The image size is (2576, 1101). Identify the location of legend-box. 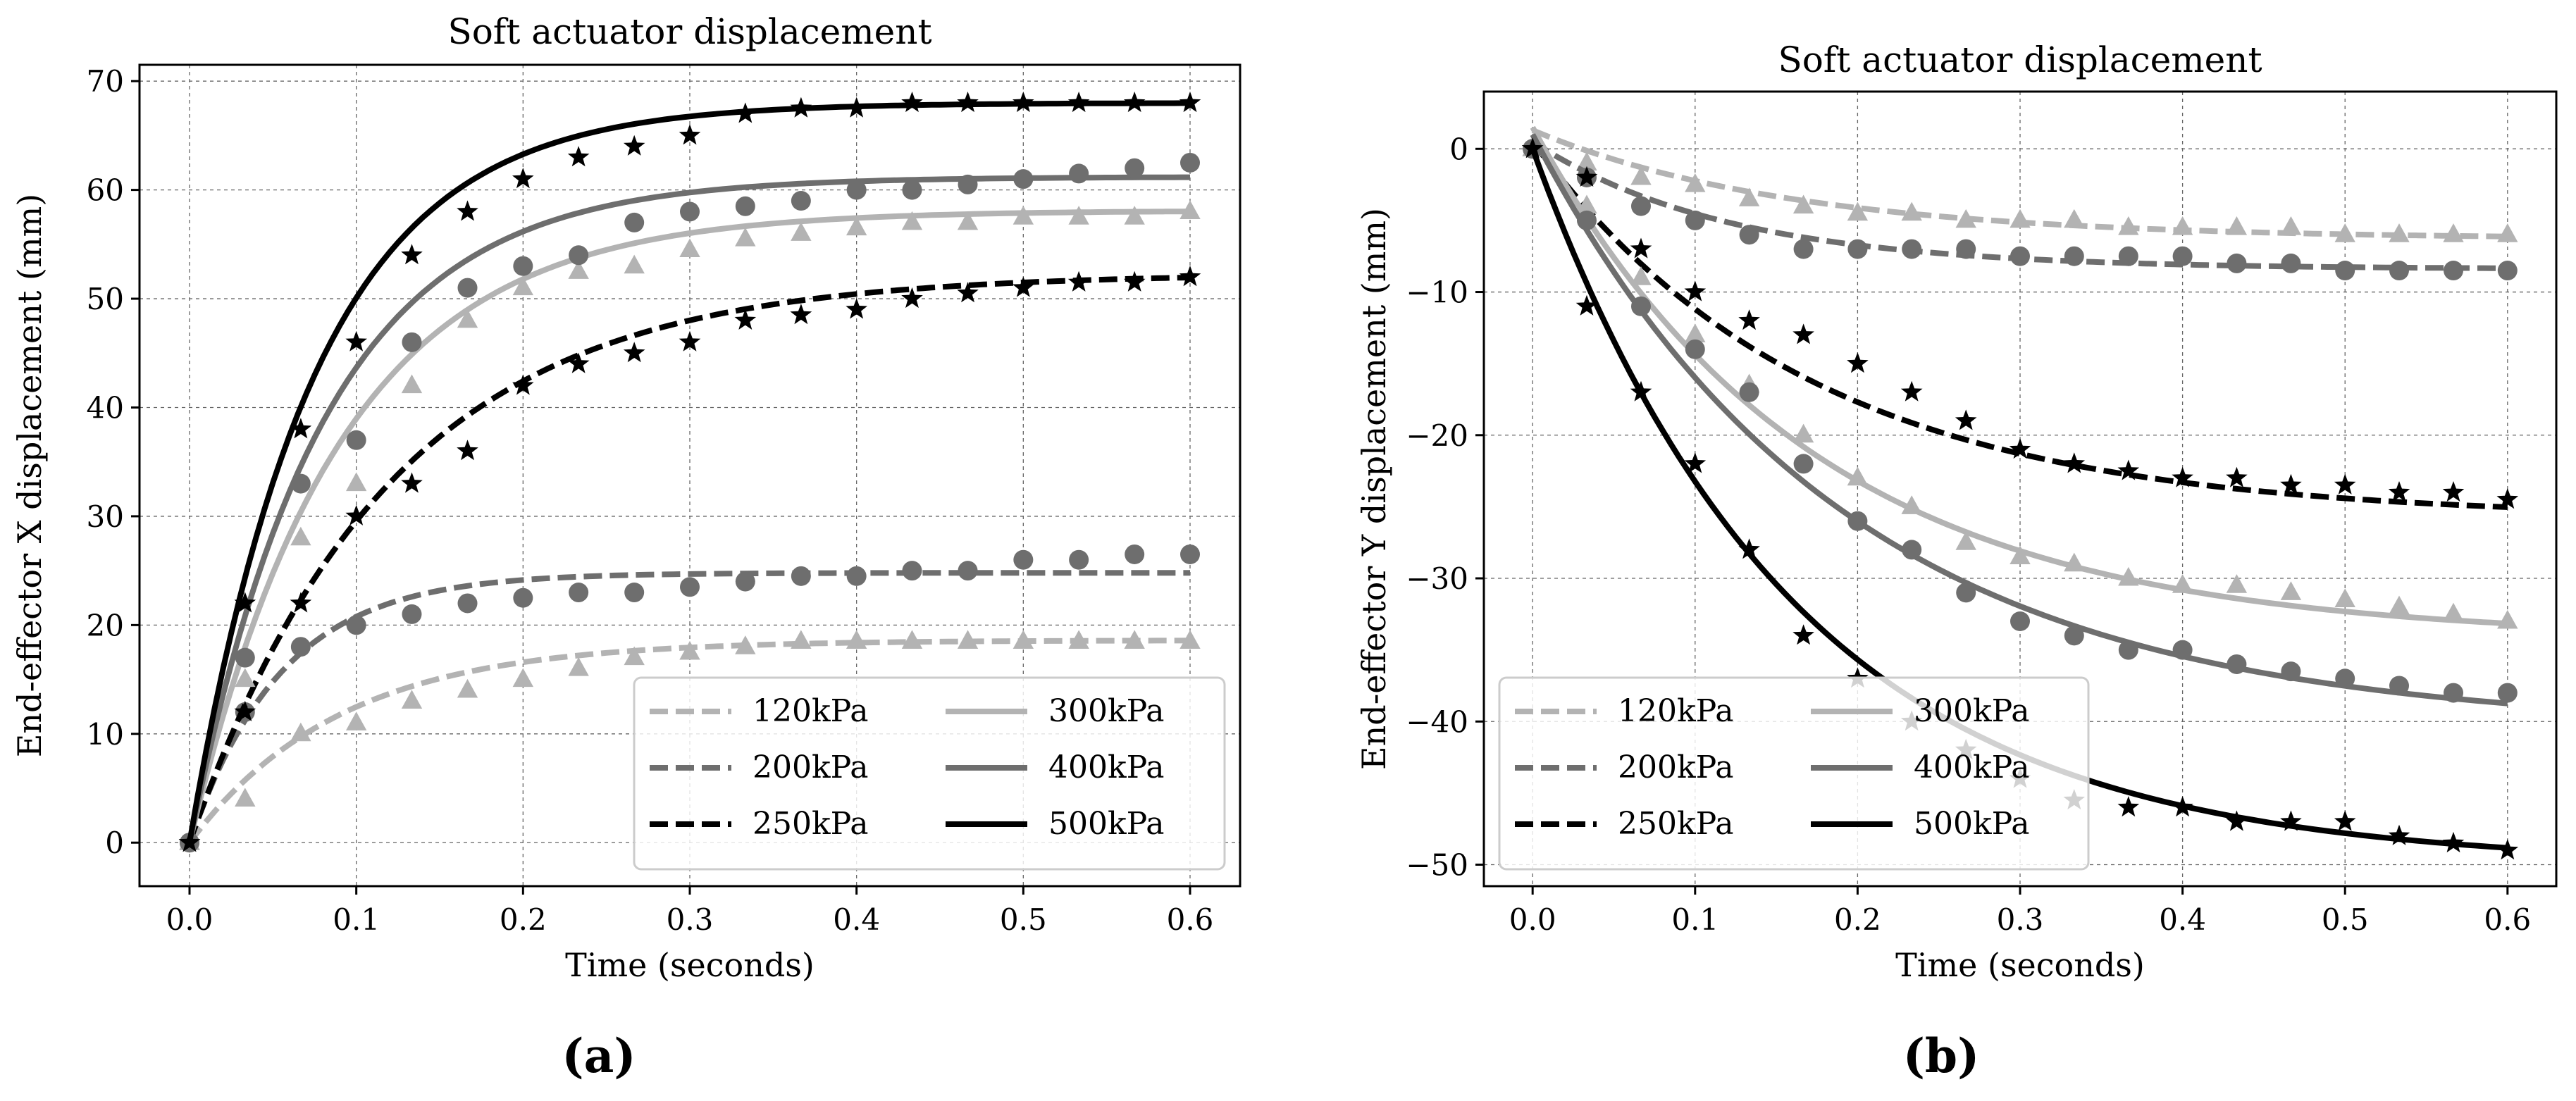
(929, 773).